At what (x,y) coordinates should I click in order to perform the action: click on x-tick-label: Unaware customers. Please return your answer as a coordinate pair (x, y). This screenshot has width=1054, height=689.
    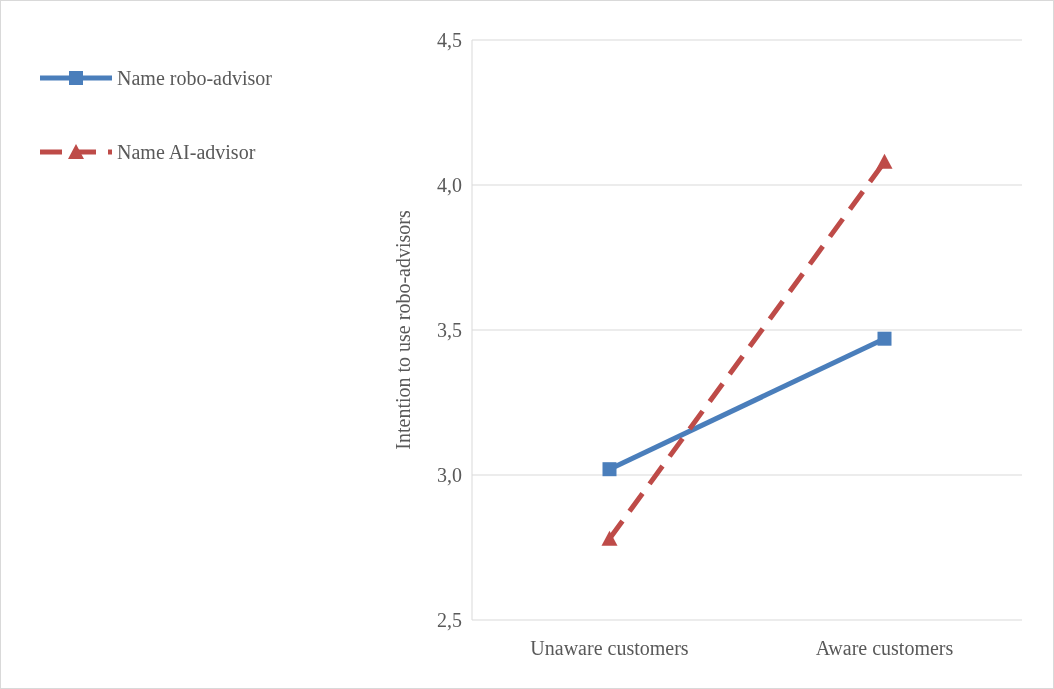
    Looking at the image, I should click on (609, 648).